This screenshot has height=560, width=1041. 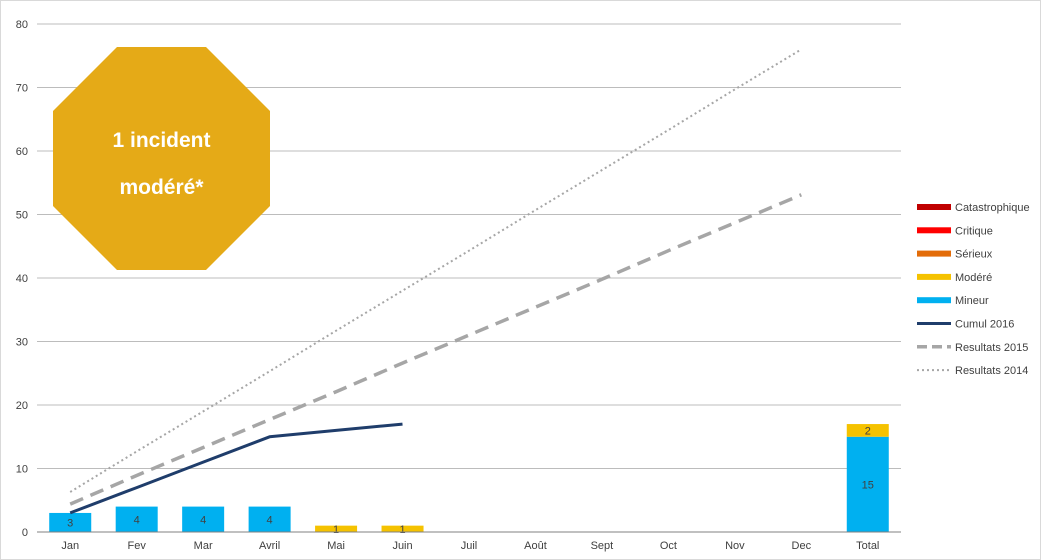 I want to click on incident-badge: 1 incident modéré*, so click(x=161, y=158).